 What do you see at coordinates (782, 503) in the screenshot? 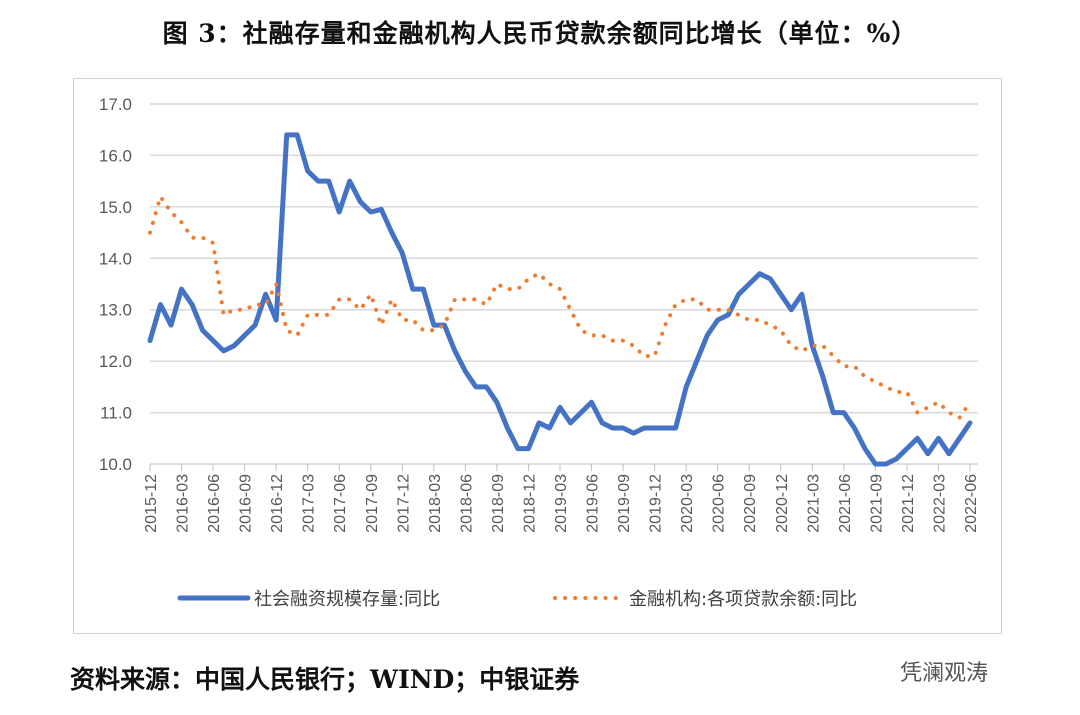
I see `x-tick-label: 2020-12` at bounding box center [782, 503].